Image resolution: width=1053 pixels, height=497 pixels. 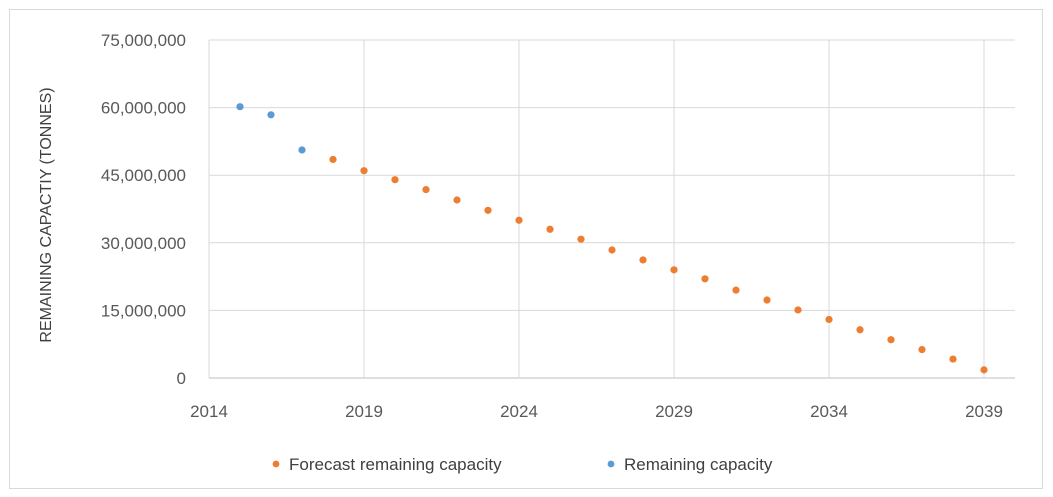 What do you see at coordinates (143, 310) in the screenshot?
I see `y-tick-label: 15,000,000` at bounding box center [143, 310].